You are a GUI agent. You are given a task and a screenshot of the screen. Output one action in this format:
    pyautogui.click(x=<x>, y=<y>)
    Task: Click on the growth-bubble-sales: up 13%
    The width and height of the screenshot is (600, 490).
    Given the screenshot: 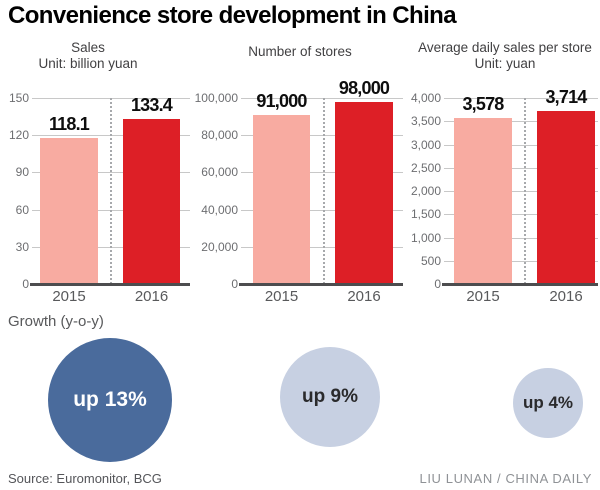 What is the action you would take?
    pyautogui.click(x=110, y=400)
    